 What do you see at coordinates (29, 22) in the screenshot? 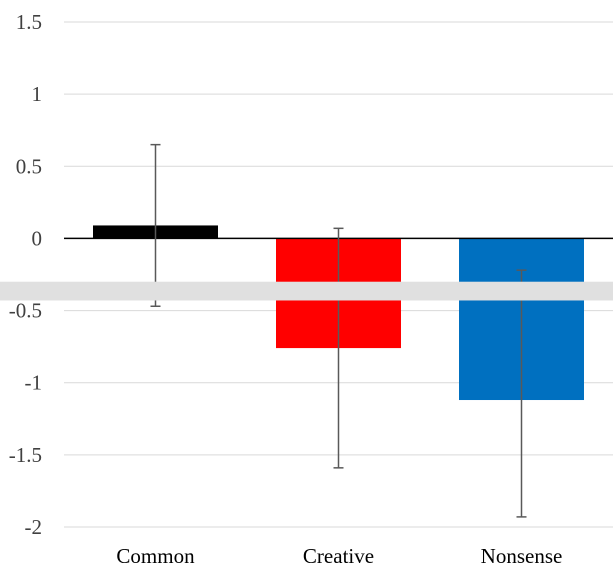
I see `y-tick-label: 1.5` at bounding box center [29, 22].